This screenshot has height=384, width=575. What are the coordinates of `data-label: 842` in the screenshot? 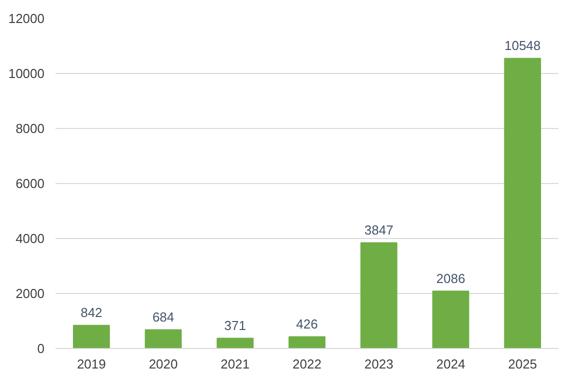 It's located at (91, 312).